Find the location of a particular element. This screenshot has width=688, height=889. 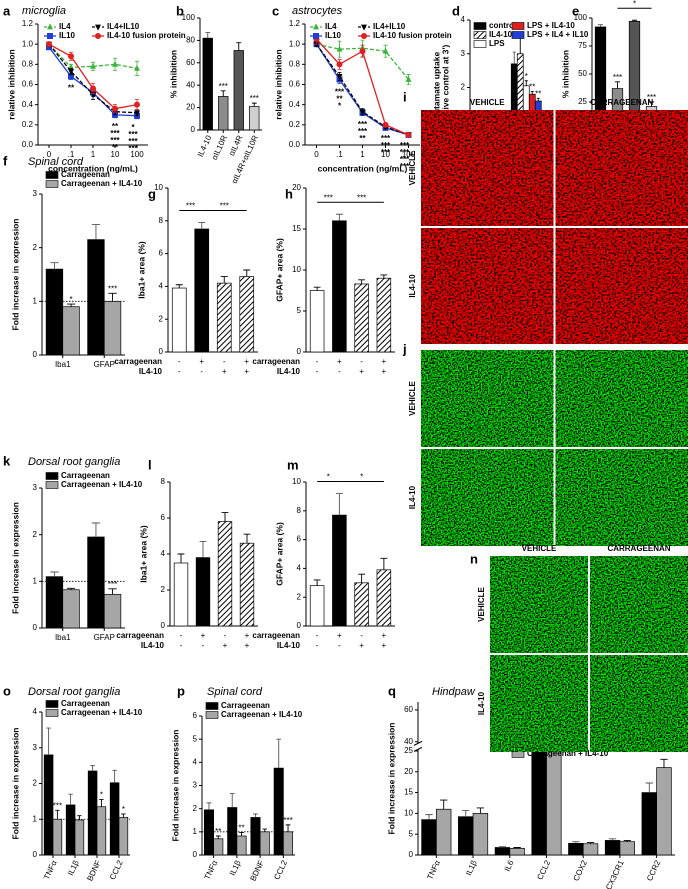

x-tick-label: Iba1 is located at coordinates (63, 364).